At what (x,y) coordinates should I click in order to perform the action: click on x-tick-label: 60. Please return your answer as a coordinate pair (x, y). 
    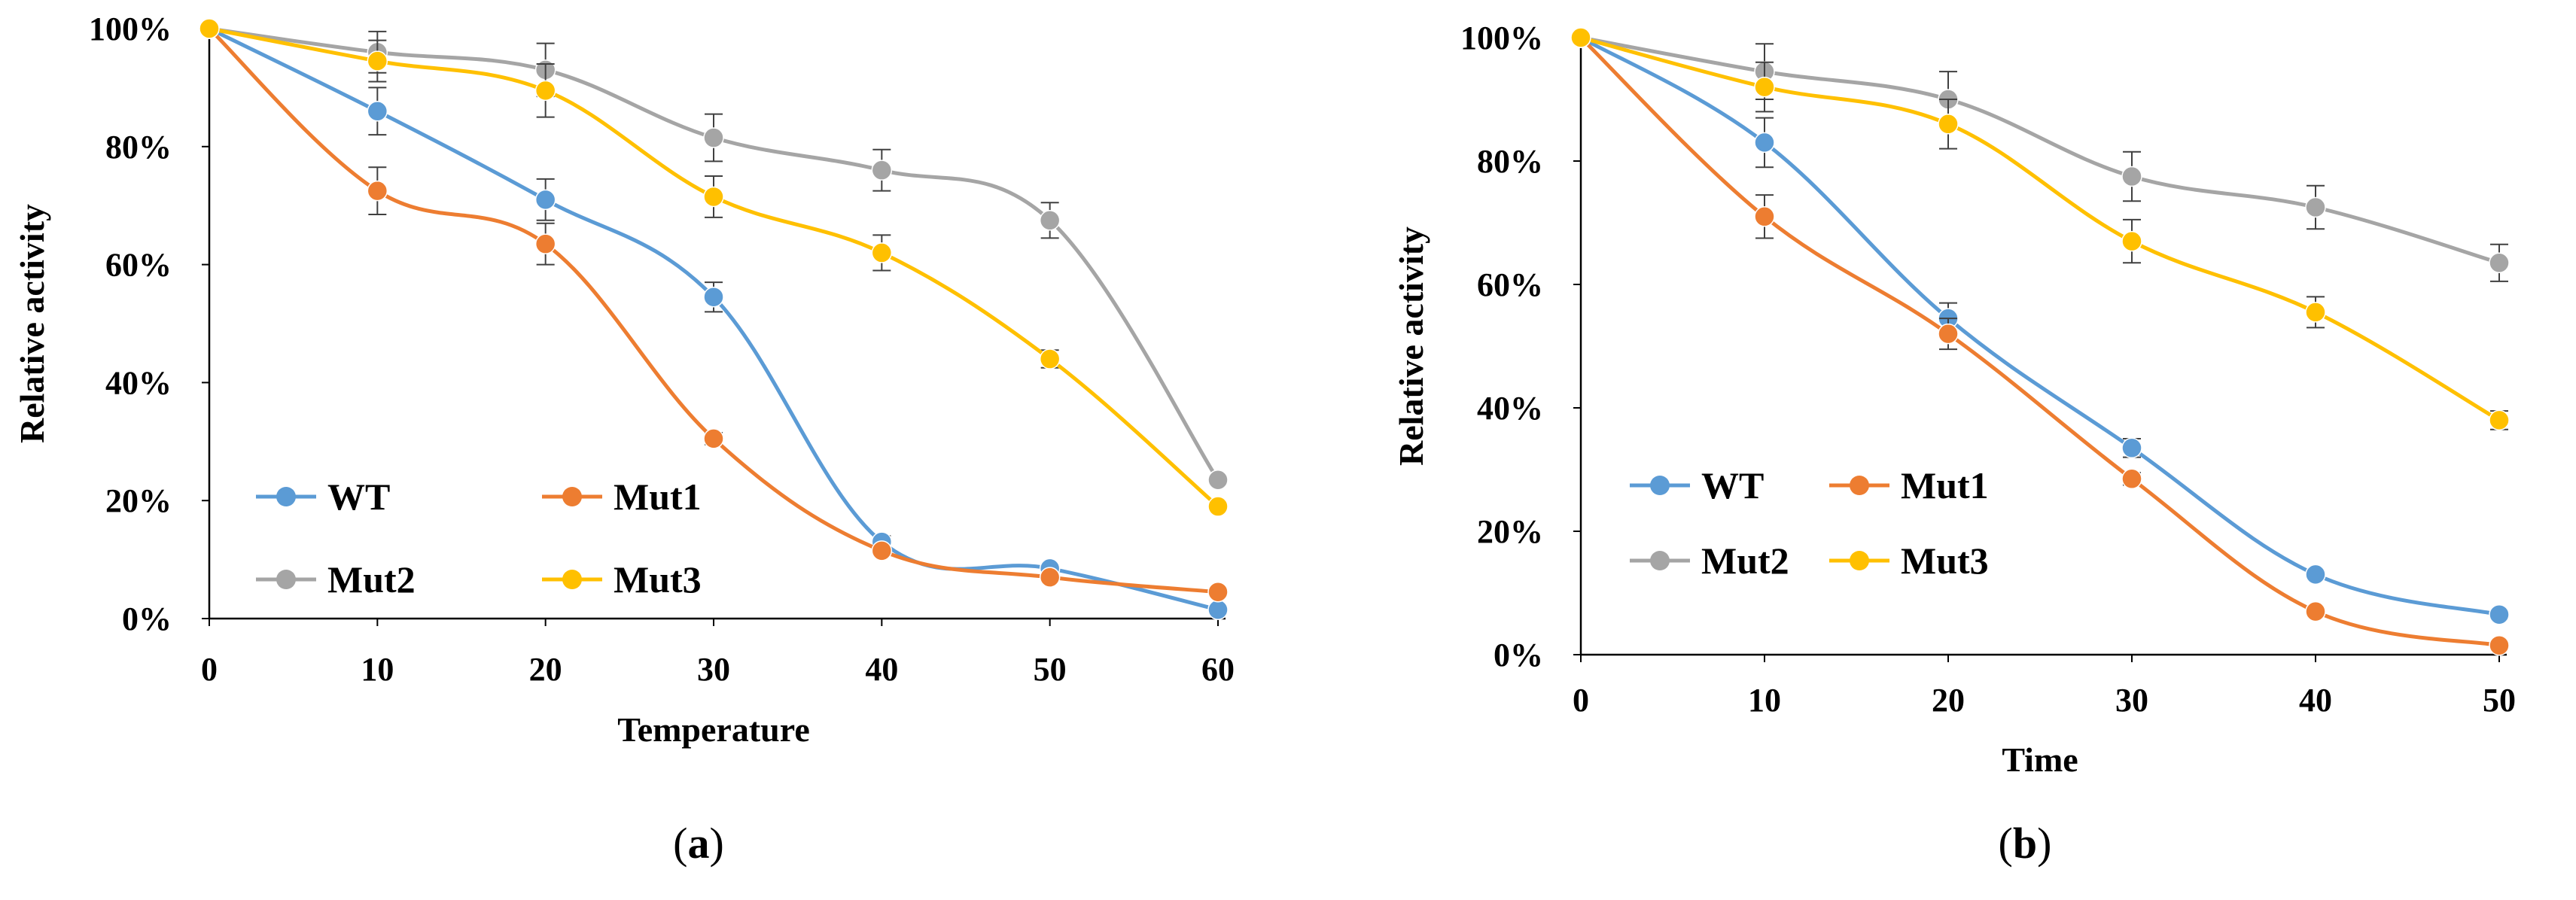
    Looking at the image, I should click on (1218, 669).